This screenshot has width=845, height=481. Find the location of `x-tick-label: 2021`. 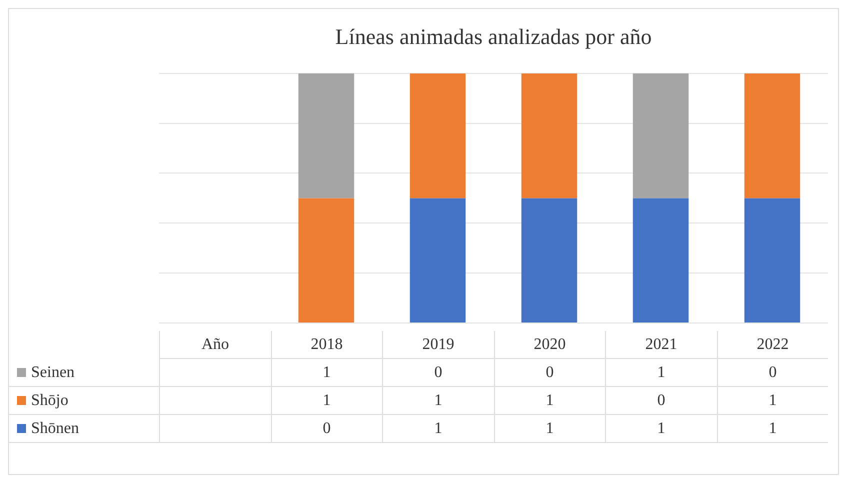

x-tick-label: 2021 is located at coordinates (660, 345).